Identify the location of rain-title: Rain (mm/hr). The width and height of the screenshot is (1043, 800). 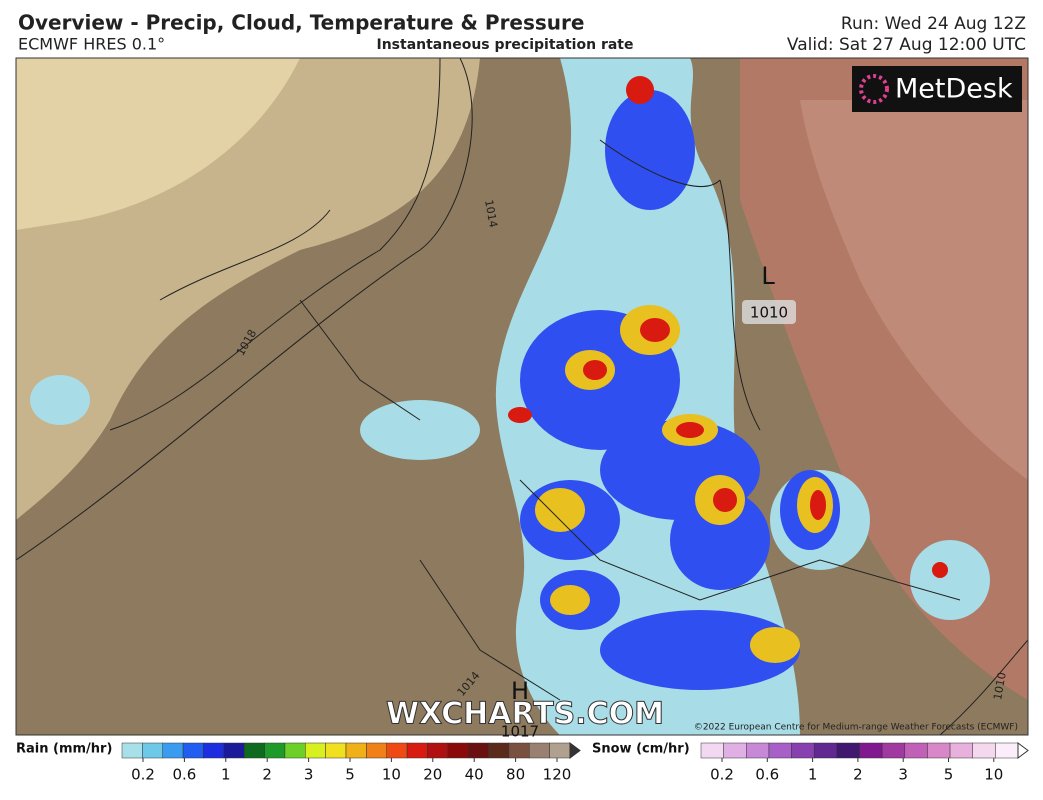
(64, 749).